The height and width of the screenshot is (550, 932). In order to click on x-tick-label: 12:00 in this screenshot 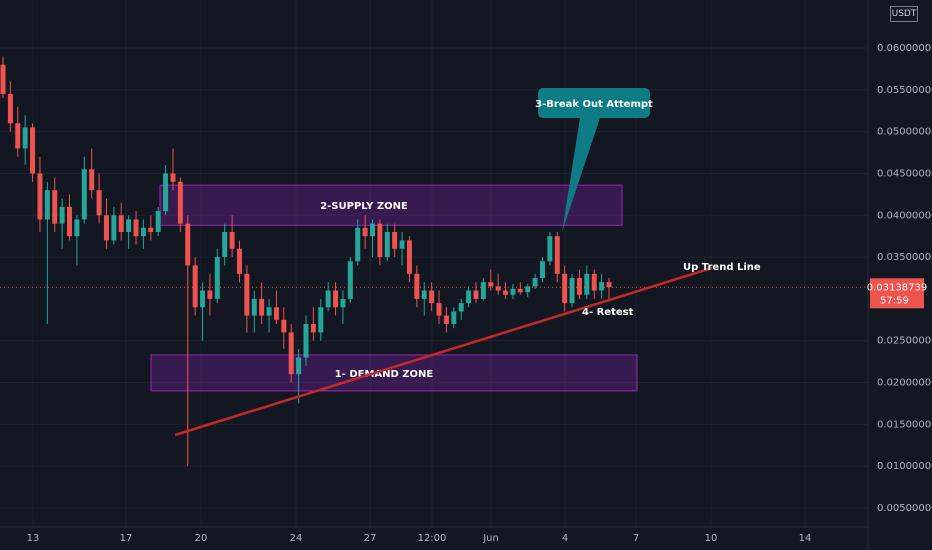, I will do `click(432, 538)`.